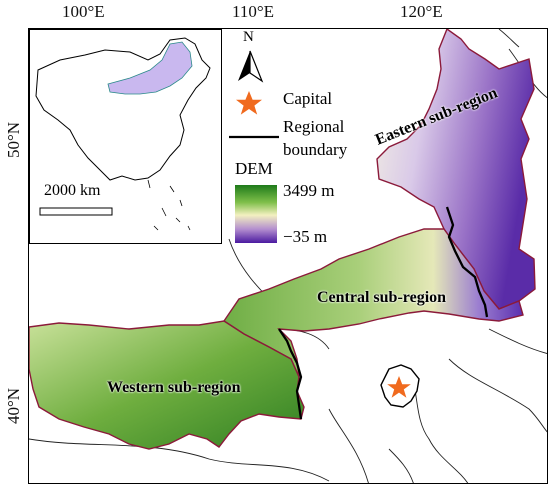  I want to click on central-west-boundary, so click(290, 374).